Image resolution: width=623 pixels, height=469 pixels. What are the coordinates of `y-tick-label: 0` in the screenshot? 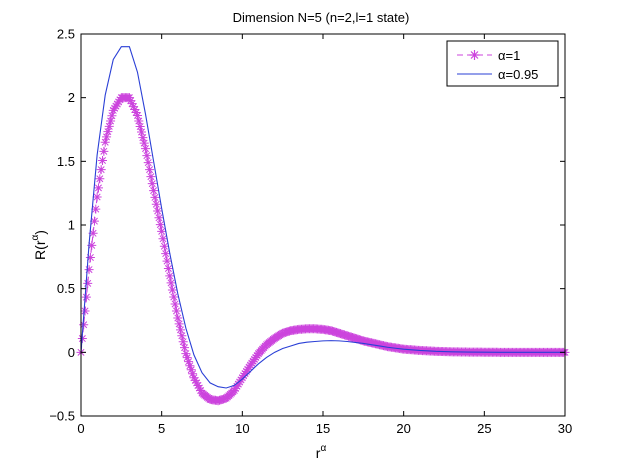 It's located at (71, 352).